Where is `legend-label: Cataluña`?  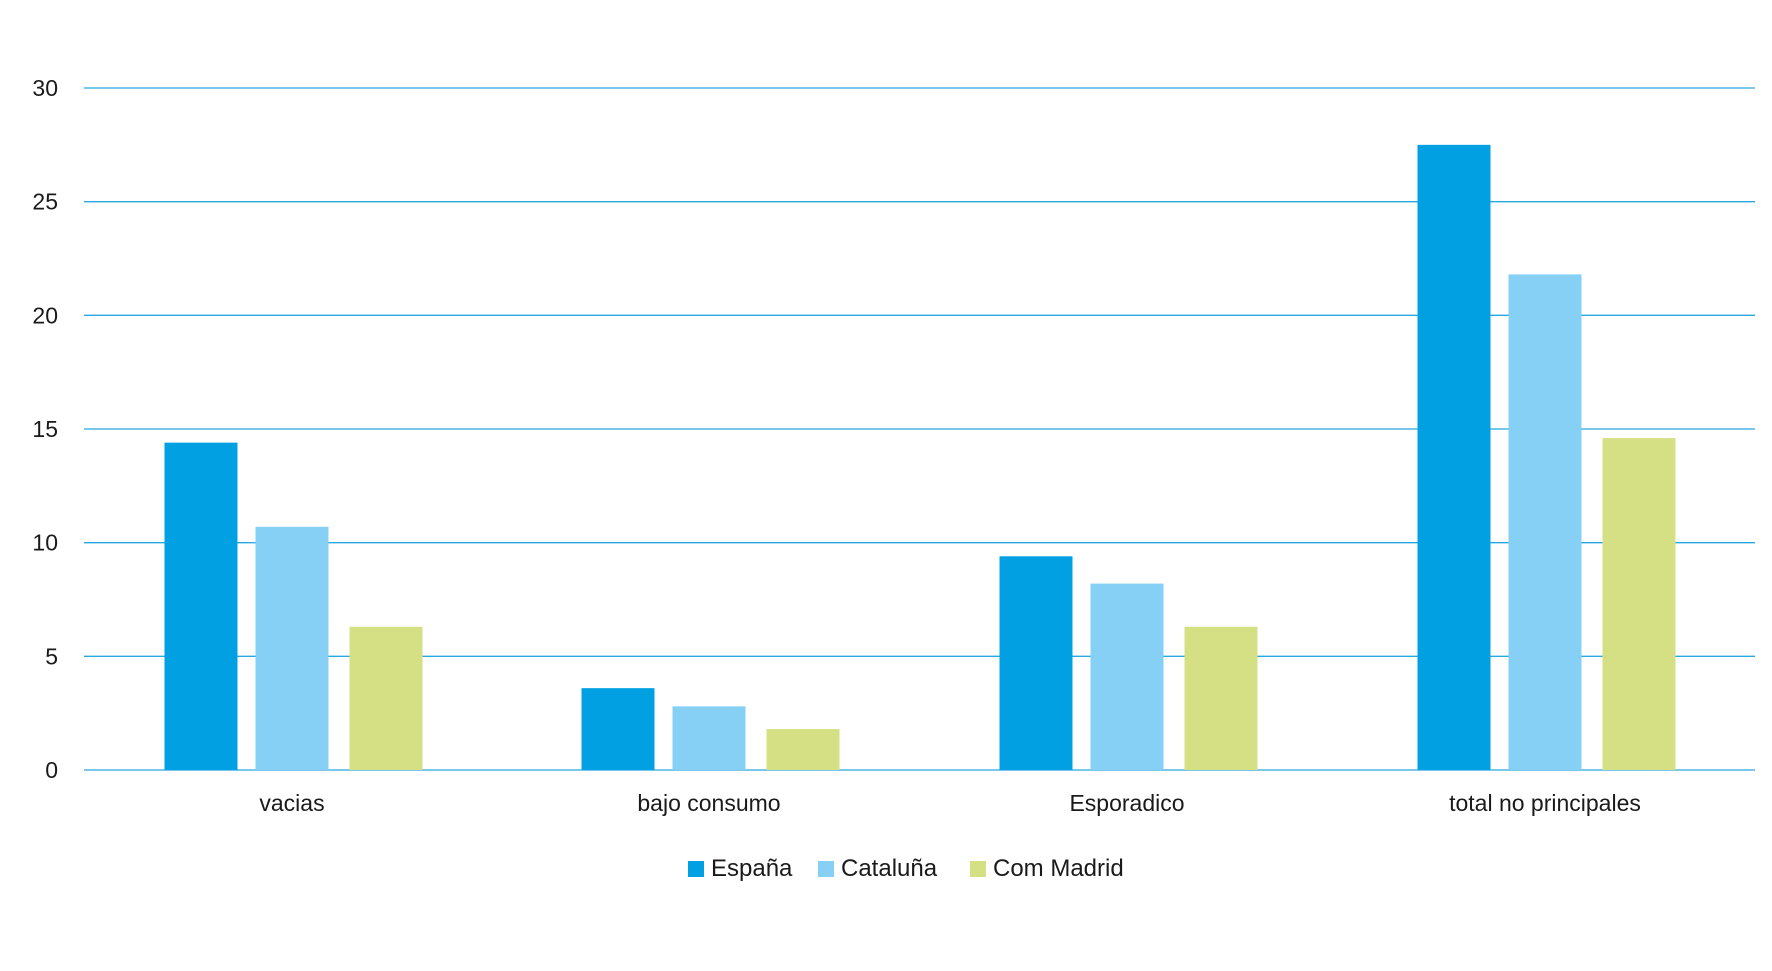
legend-label: Cataluña is located at coordinates (889, 868).